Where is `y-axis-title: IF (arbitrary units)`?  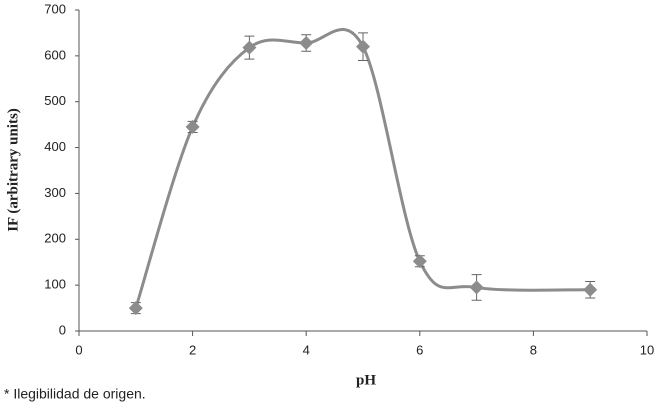
y-axis-title: IF (arbitrary units) is located at coordinates (13, 170).